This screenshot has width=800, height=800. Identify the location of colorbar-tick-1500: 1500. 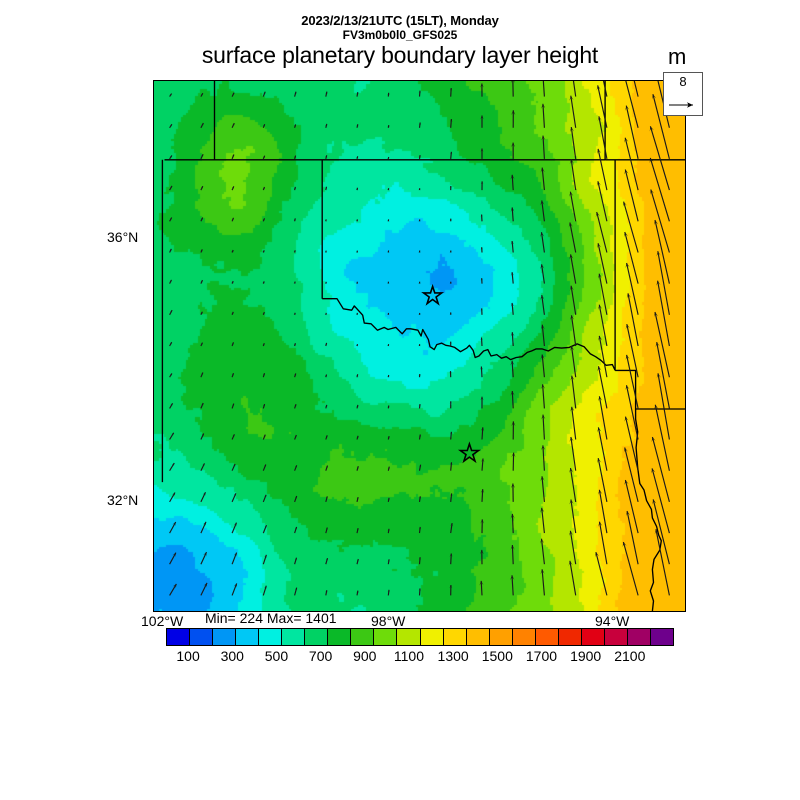
(497, 656).